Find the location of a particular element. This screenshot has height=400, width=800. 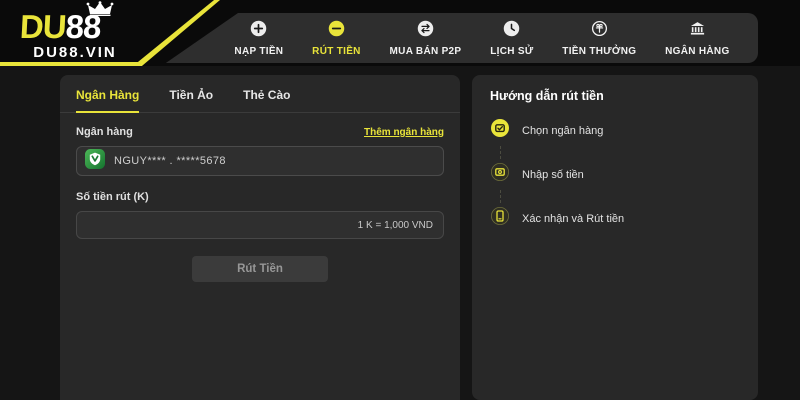

nav-label: LỊCH SỬ is located at coordinates (512, 51).